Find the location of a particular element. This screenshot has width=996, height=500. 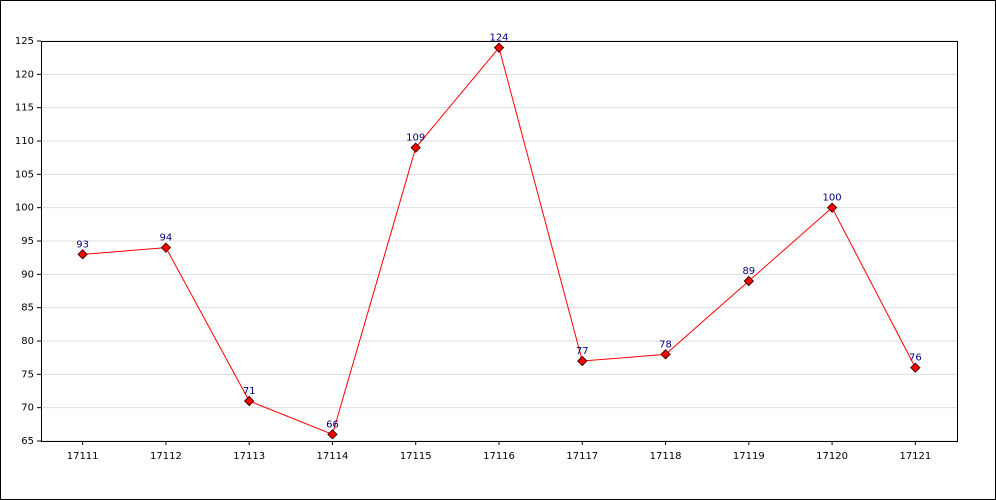

value-label: 94 is located at coordinates (166, 238).